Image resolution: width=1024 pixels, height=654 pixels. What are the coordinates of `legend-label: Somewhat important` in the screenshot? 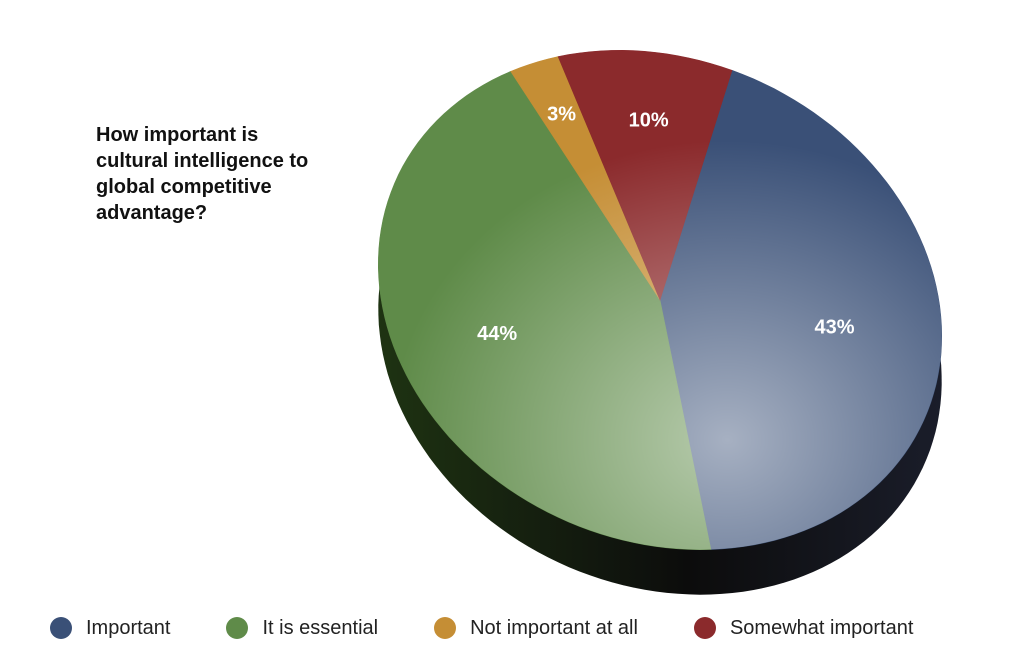 It's located at (821, 627).